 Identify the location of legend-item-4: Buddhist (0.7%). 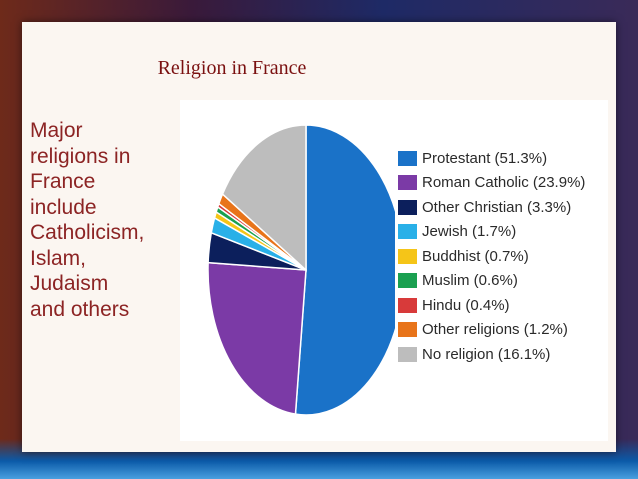
(491, 256).